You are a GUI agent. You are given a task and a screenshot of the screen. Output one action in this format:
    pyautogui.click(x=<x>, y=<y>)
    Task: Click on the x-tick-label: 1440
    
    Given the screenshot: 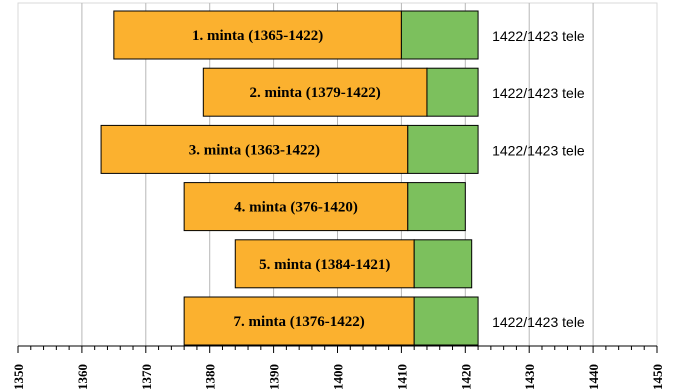 What is the action you would take?
    pyautogui.click(x=593, y=377)
    